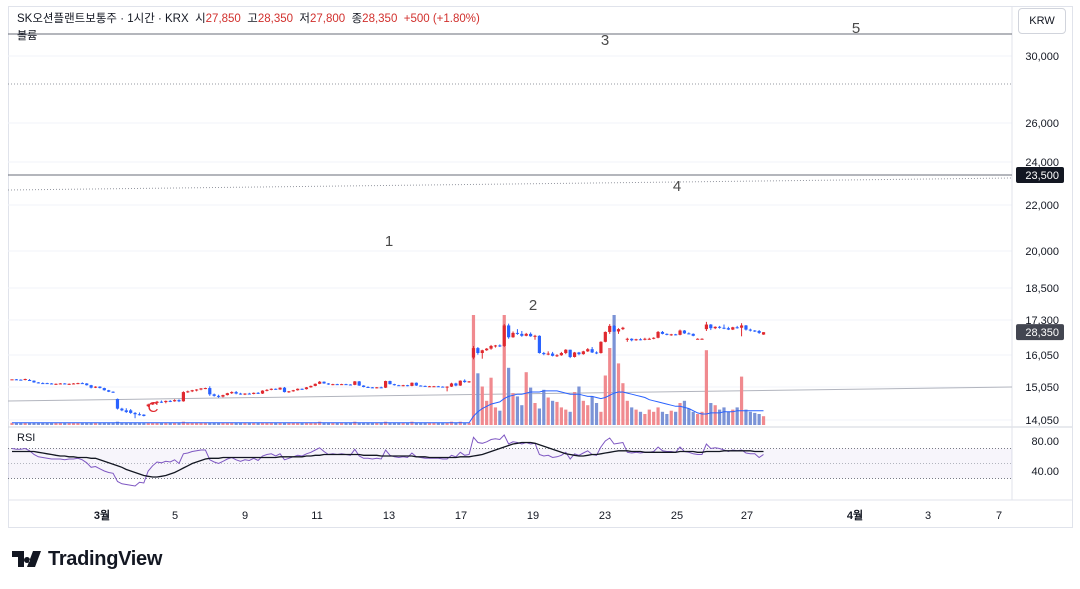 The image size is (1080, 589). What do you see at coordinates (26, 438) in the screenshot?
I see `rsi-indicator-label: RSI` at bounding box center [26, 438].